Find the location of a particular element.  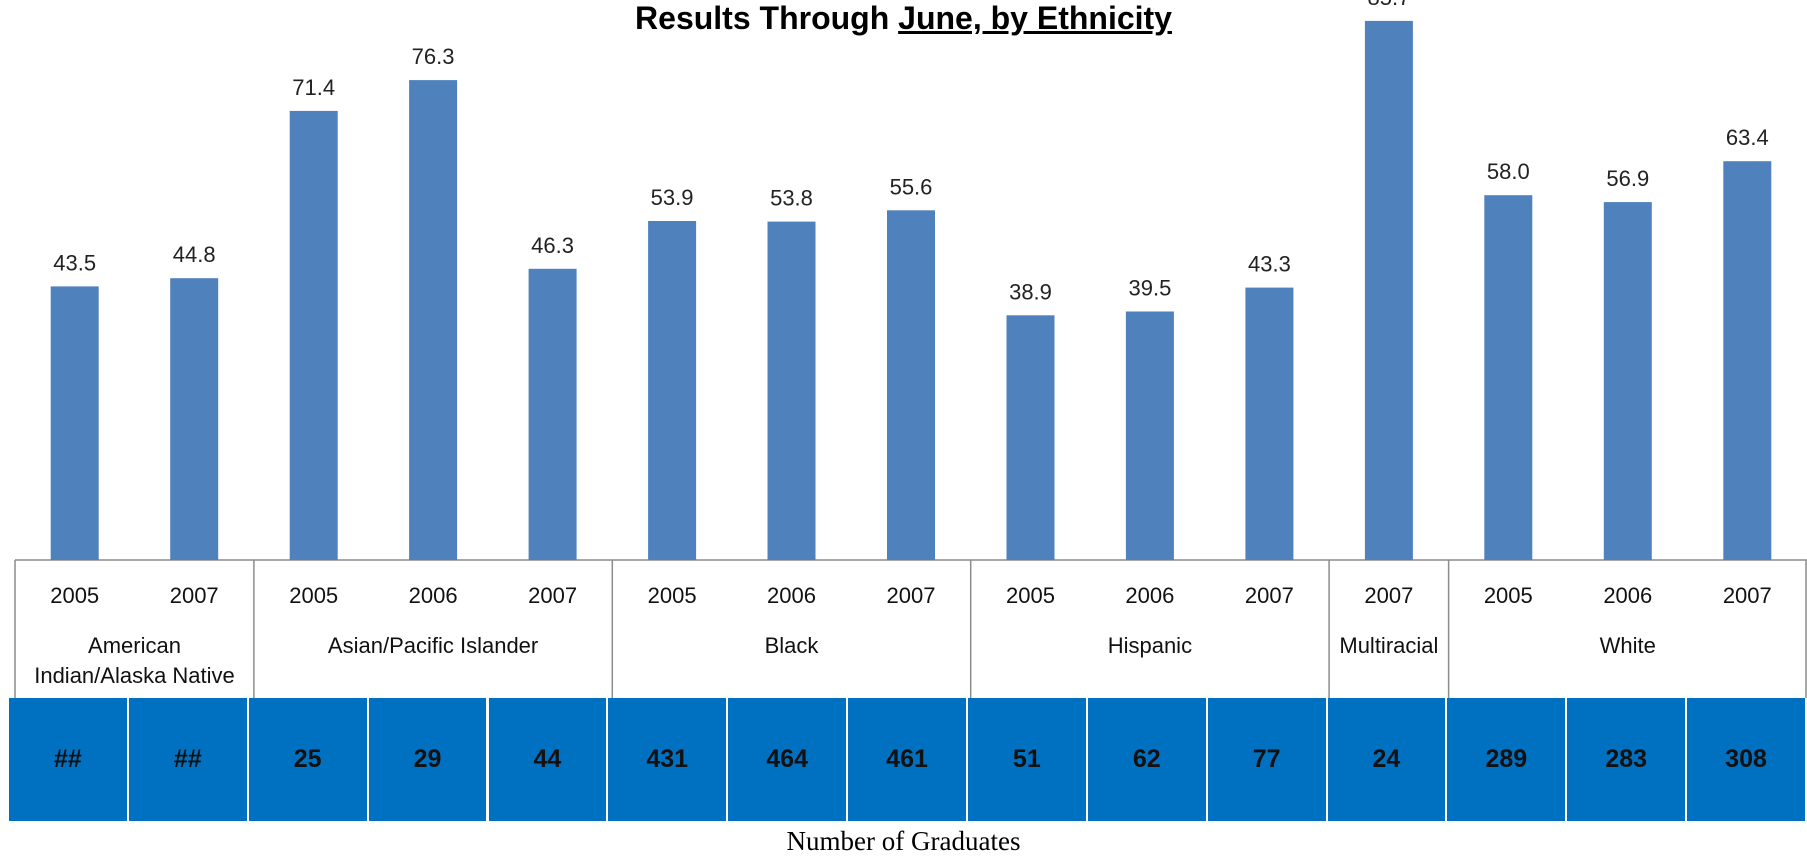

group-label: Multiracial is located at coordinates (1388, 645).